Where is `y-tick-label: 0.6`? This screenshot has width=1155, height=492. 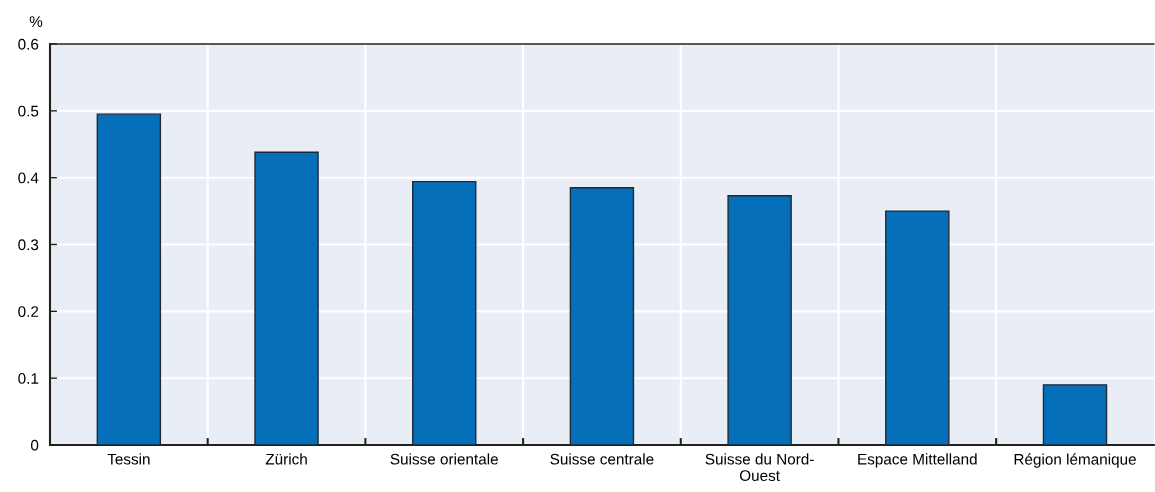 y-tick-label: 0.6 is located at coordinates (28, 44).